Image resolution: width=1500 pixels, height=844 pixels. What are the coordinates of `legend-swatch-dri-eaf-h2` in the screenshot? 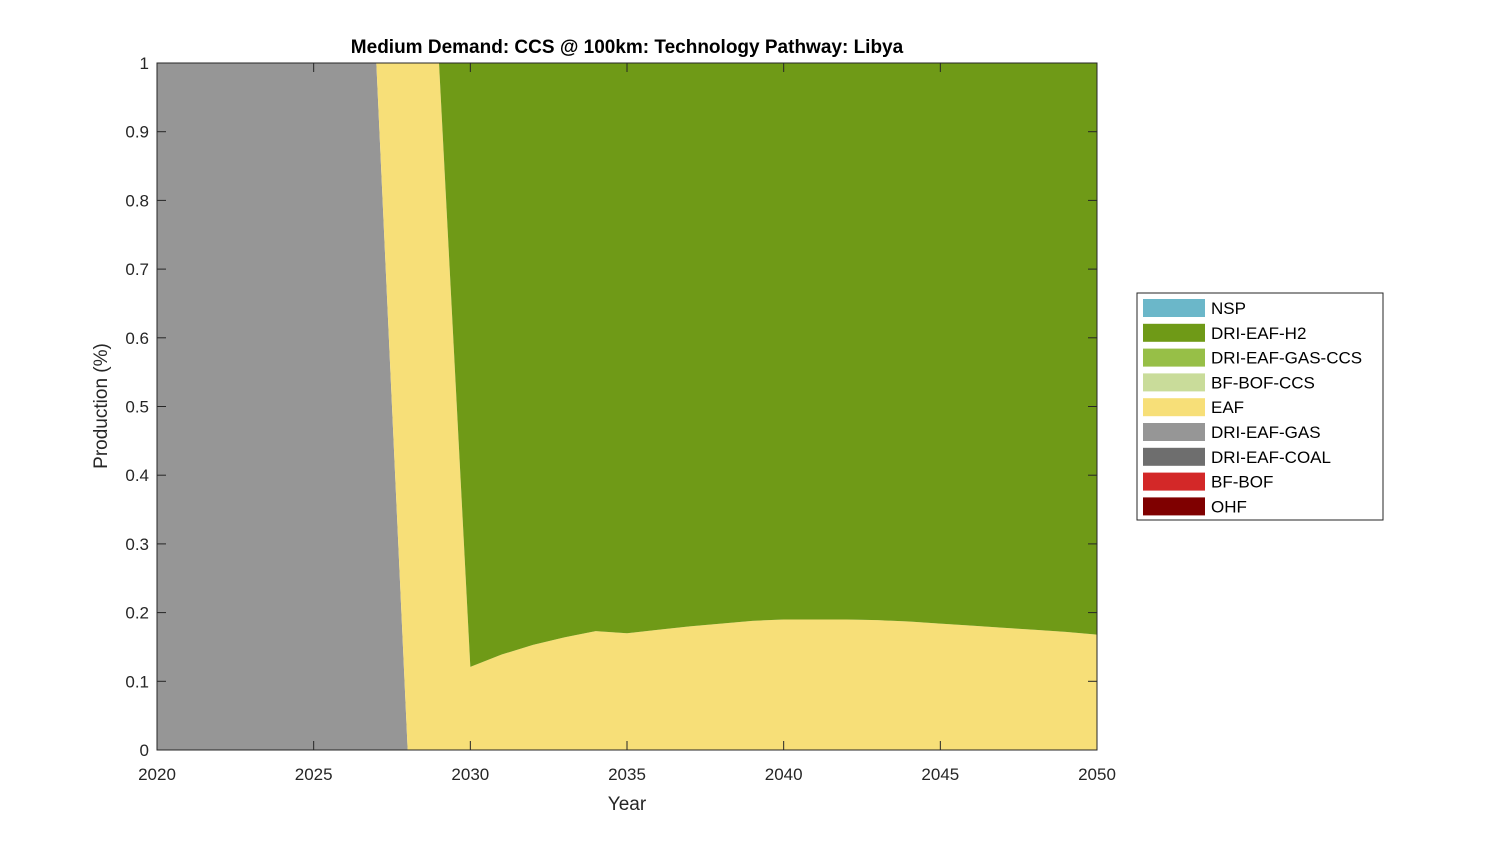 It's located at (1174, 332).